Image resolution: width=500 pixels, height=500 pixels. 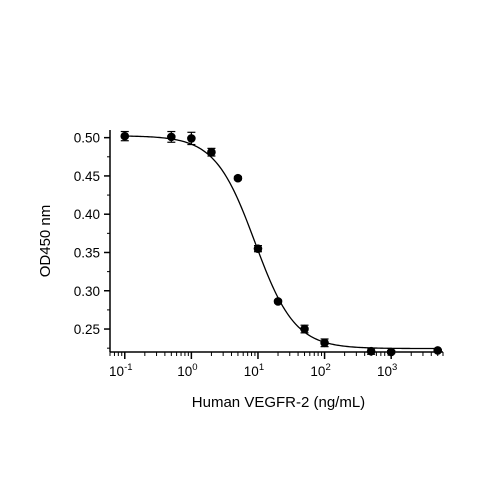 What do you see at coordinates (320, 370) in the screenshot?
I see `x-tick-label: 10²` at bounding box center [320, 370].